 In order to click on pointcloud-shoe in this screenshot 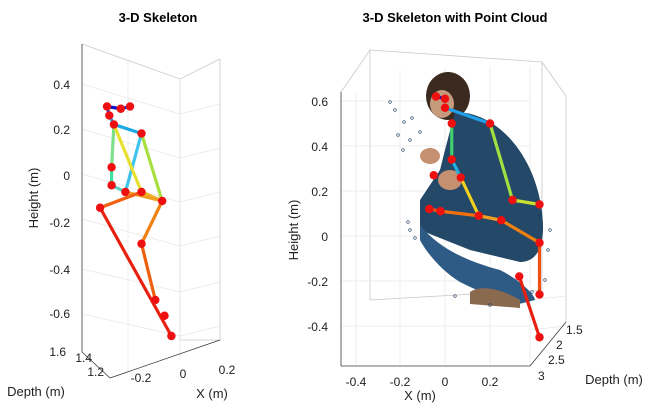, I will do `click(495, 298)`.